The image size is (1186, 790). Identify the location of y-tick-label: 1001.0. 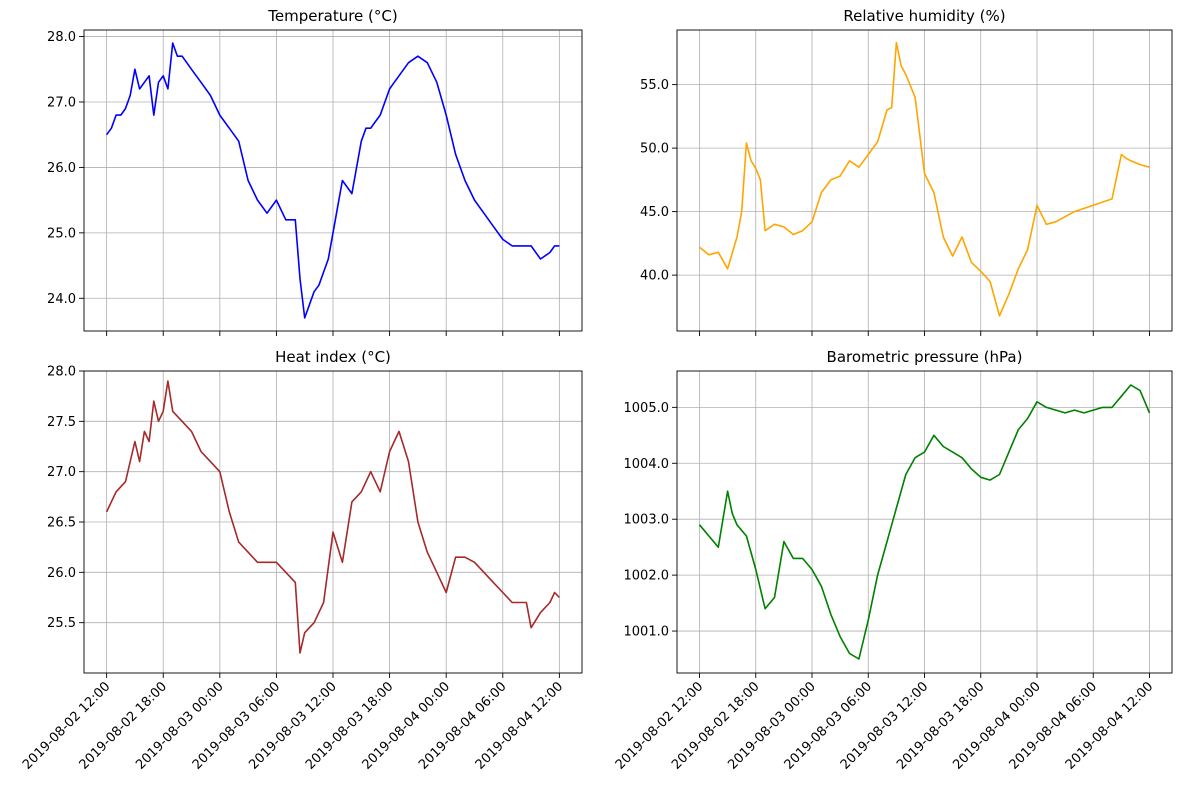
(647, 632).